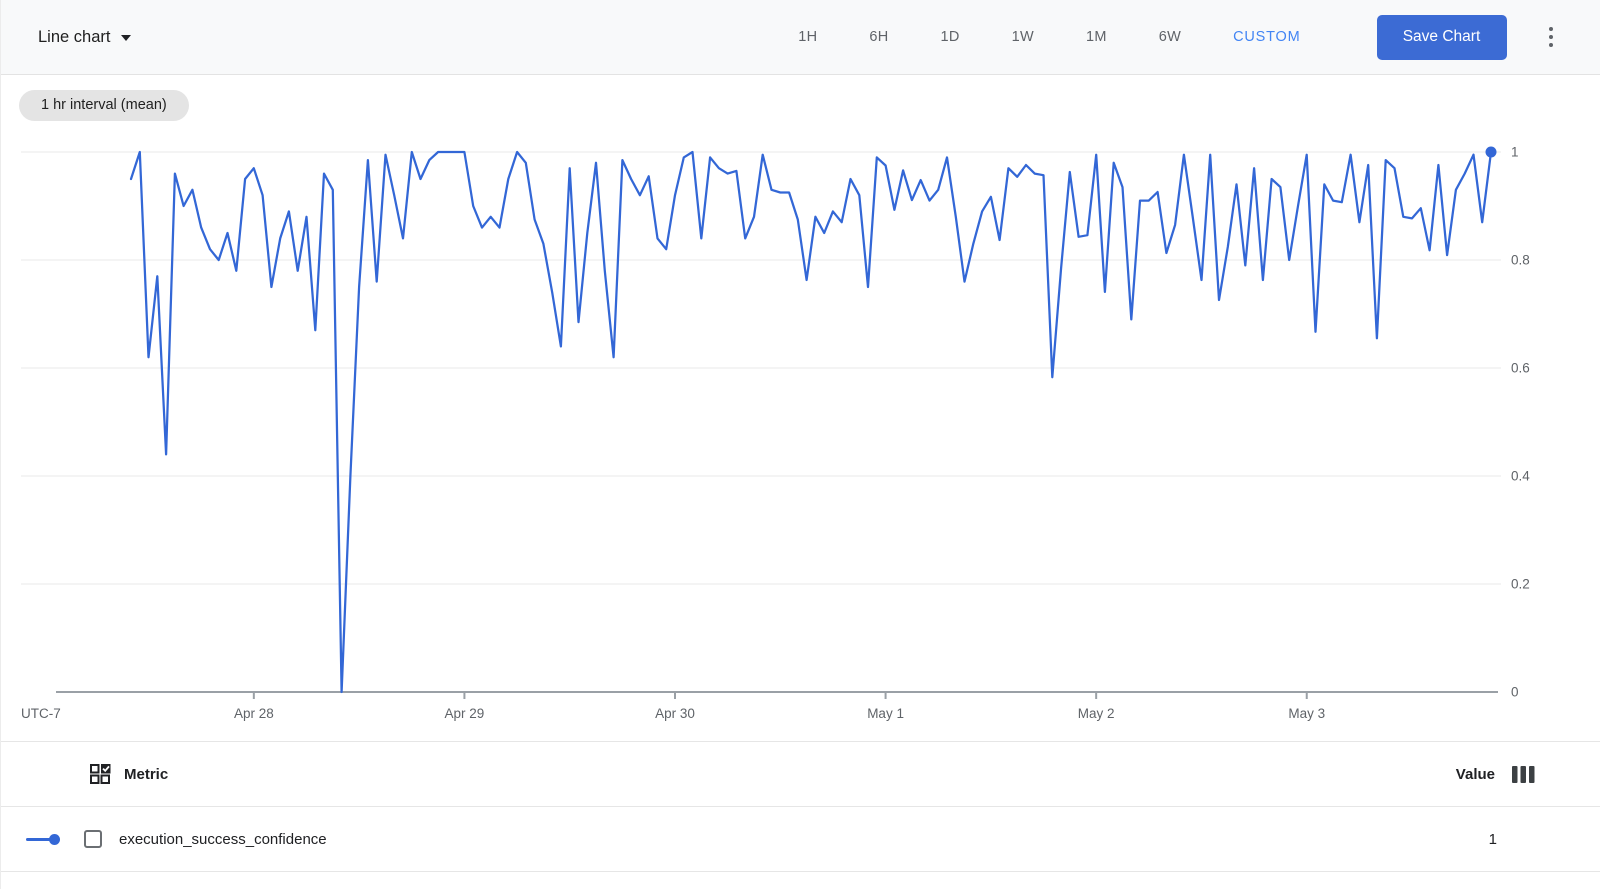  Describe the element at coordinates (1096, 37) in the screenshot. I see `time-range-1m-button: 1M` at that location.